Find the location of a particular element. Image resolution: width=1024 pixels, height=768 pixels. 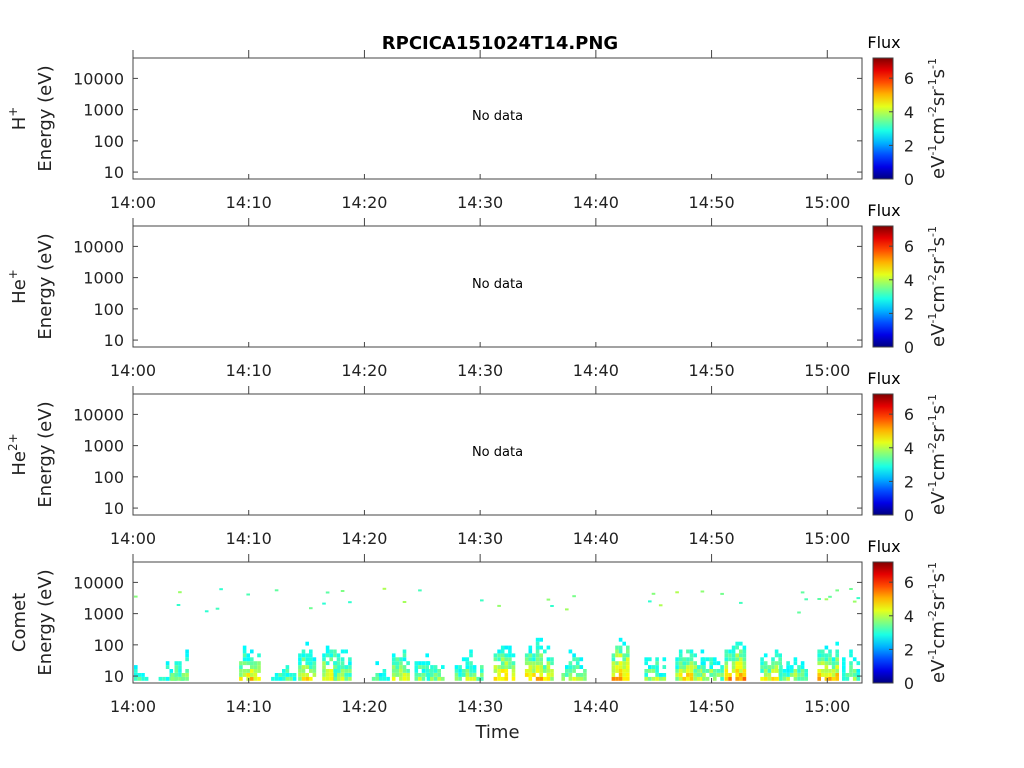

x-tick-label: 15:00 is located at coordinates (827, 370).